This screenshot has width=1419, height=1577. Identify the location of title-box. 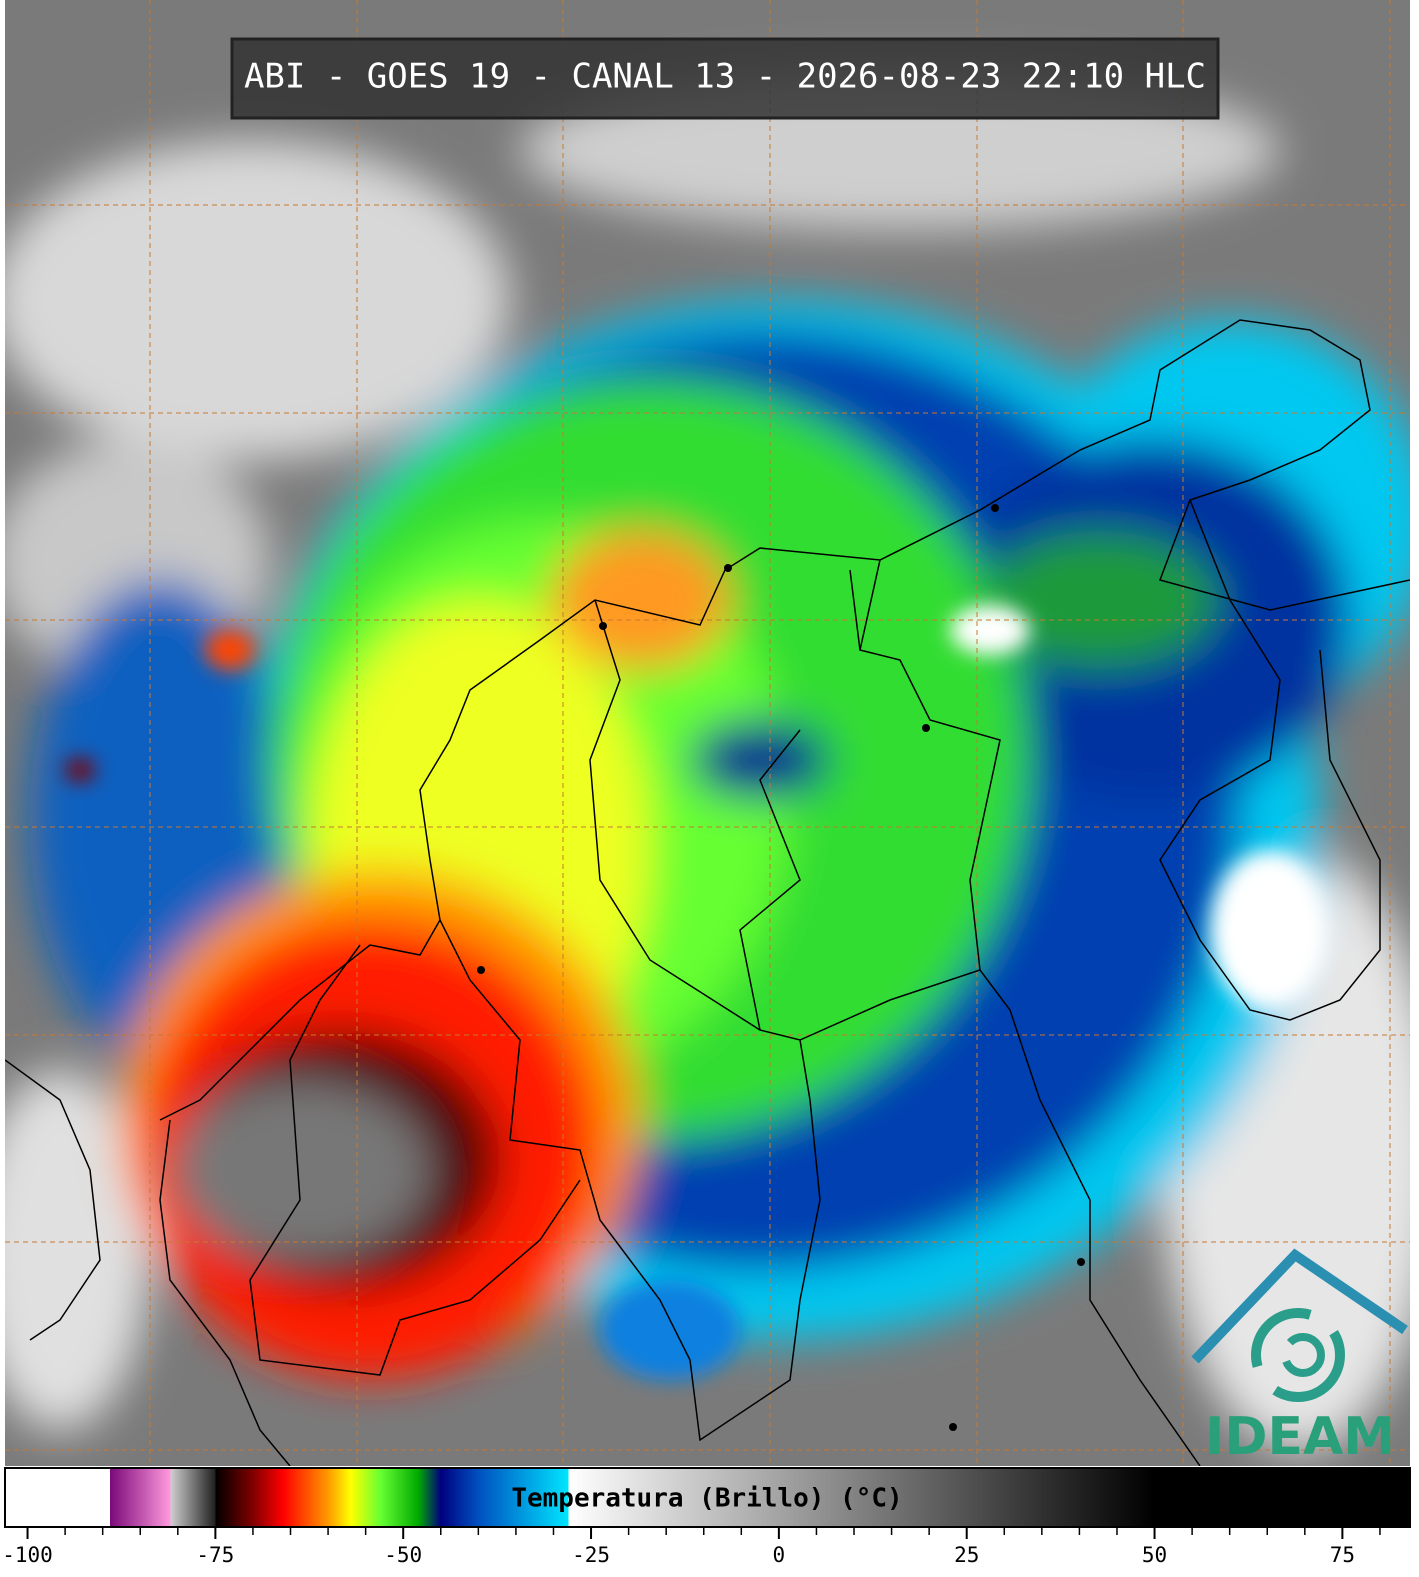
(725, 78).